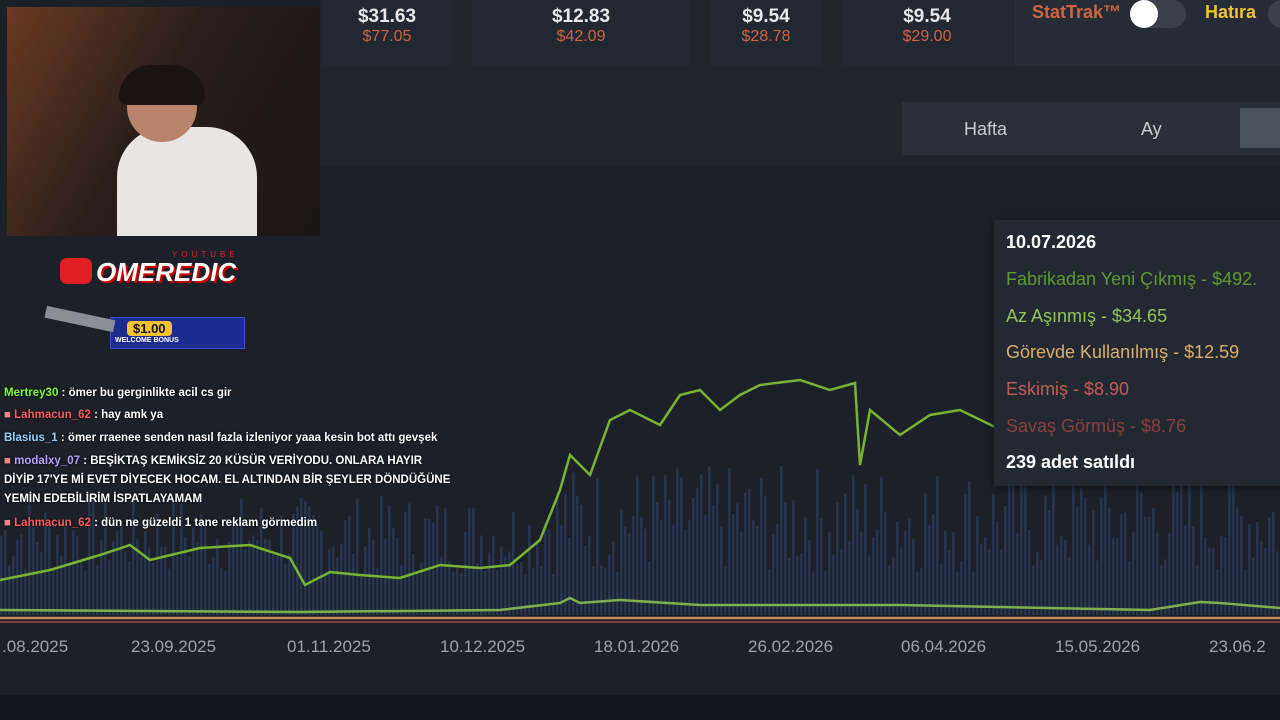 This screenshot has width=1280, height=720. I want to click on tab: Ay, so click(1151, 129).